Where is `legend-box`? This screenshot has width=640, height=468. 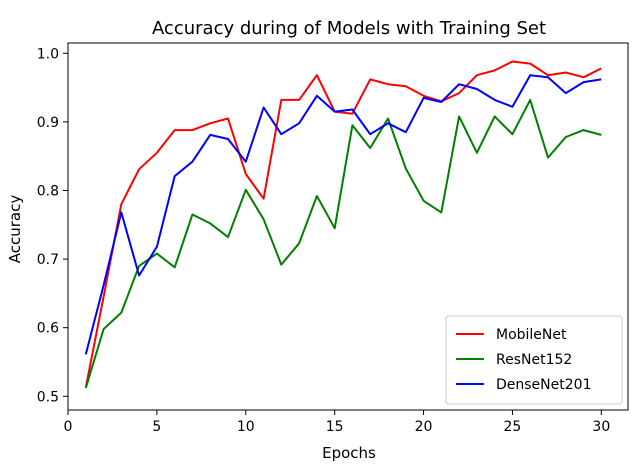
legend-box is located at coordinates (534, 360).